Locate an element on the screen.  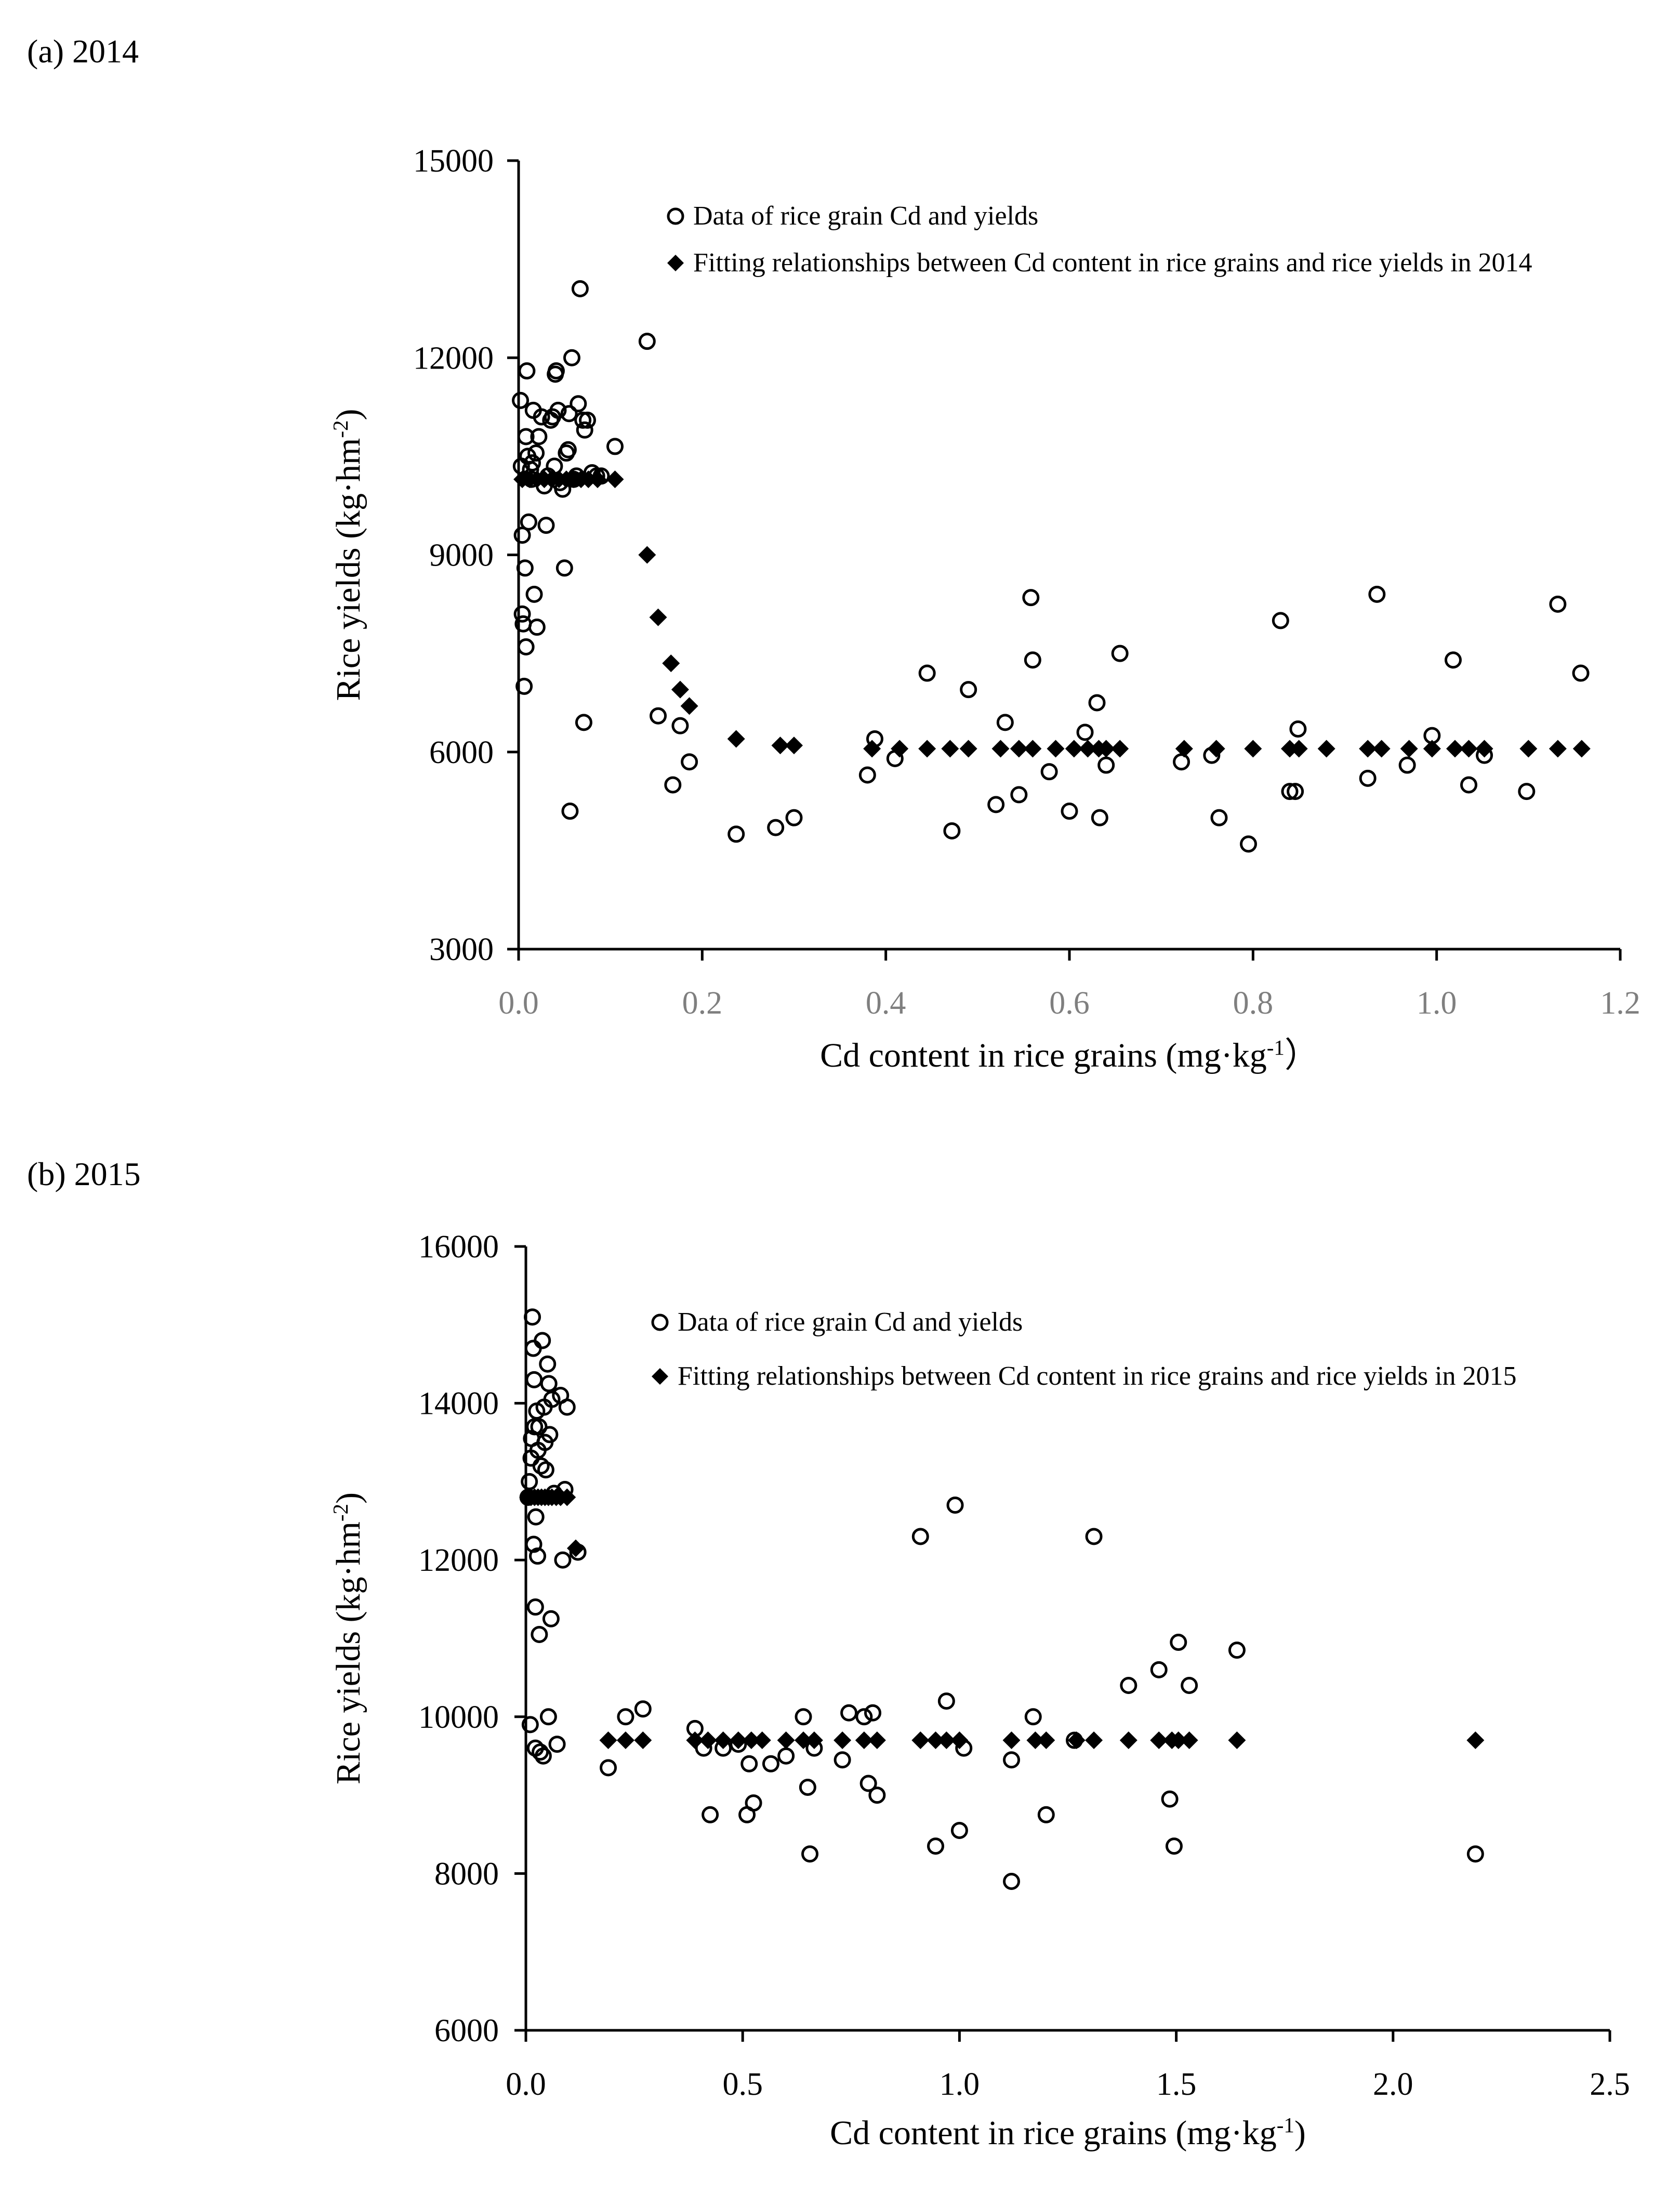
x-tick-label: 1.2 is located at coordinates (1620, 1003).